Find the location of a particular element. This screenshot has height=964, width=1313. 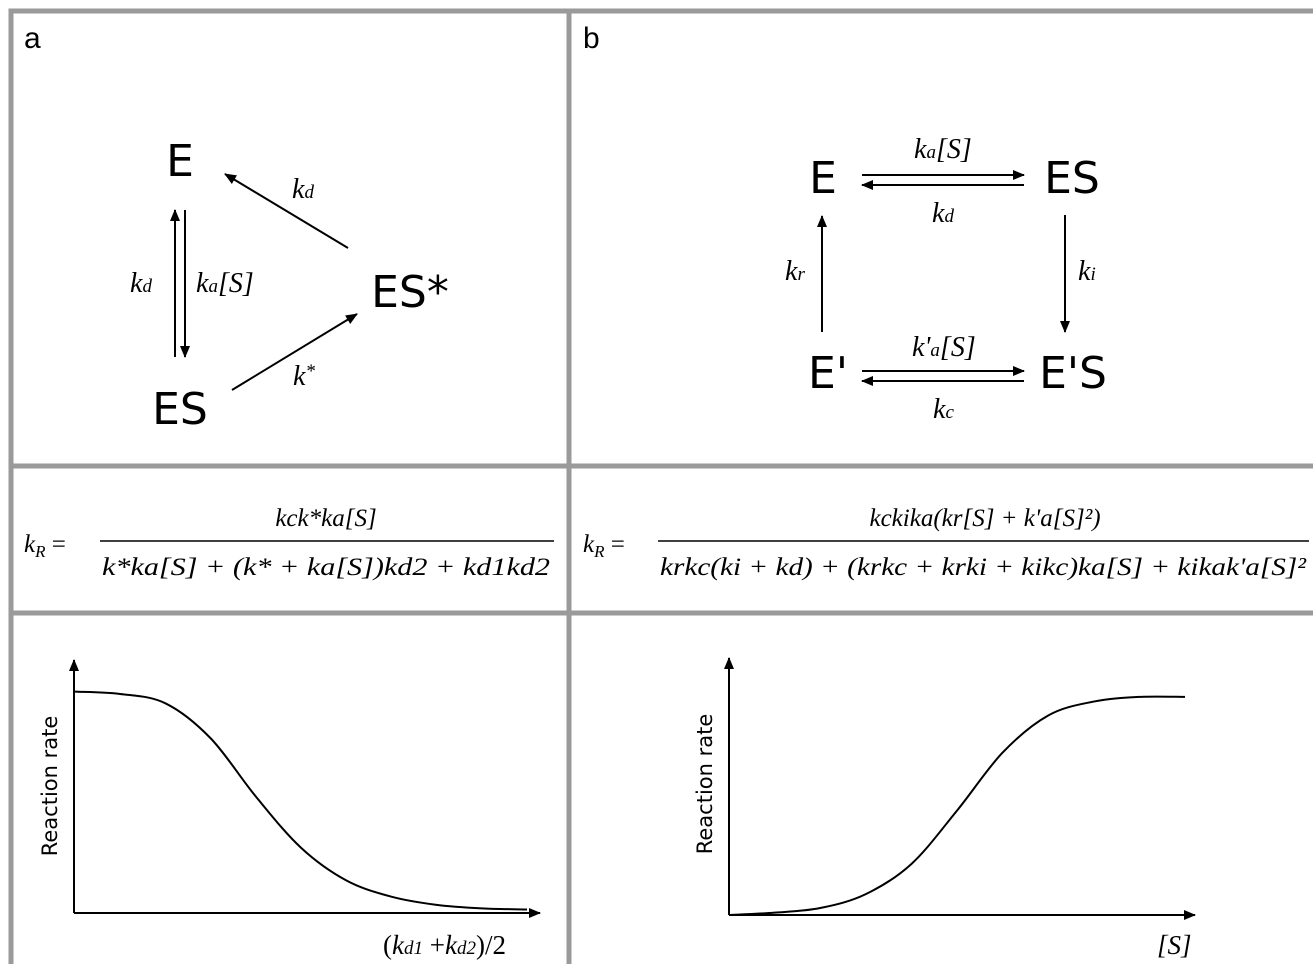

equation-b-lhs: kR = is located at coordinates (604, 546).